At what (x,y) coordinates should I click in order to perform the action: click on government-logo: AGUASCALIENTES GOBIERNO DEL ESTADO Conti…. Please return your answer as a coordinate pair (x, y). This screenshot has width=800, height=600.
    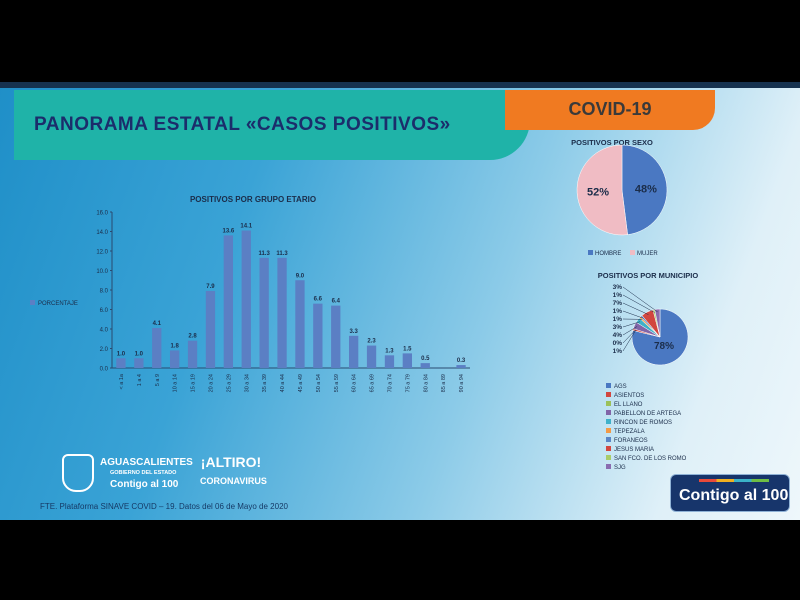
    Looking at the image, I should click on (127, 474).